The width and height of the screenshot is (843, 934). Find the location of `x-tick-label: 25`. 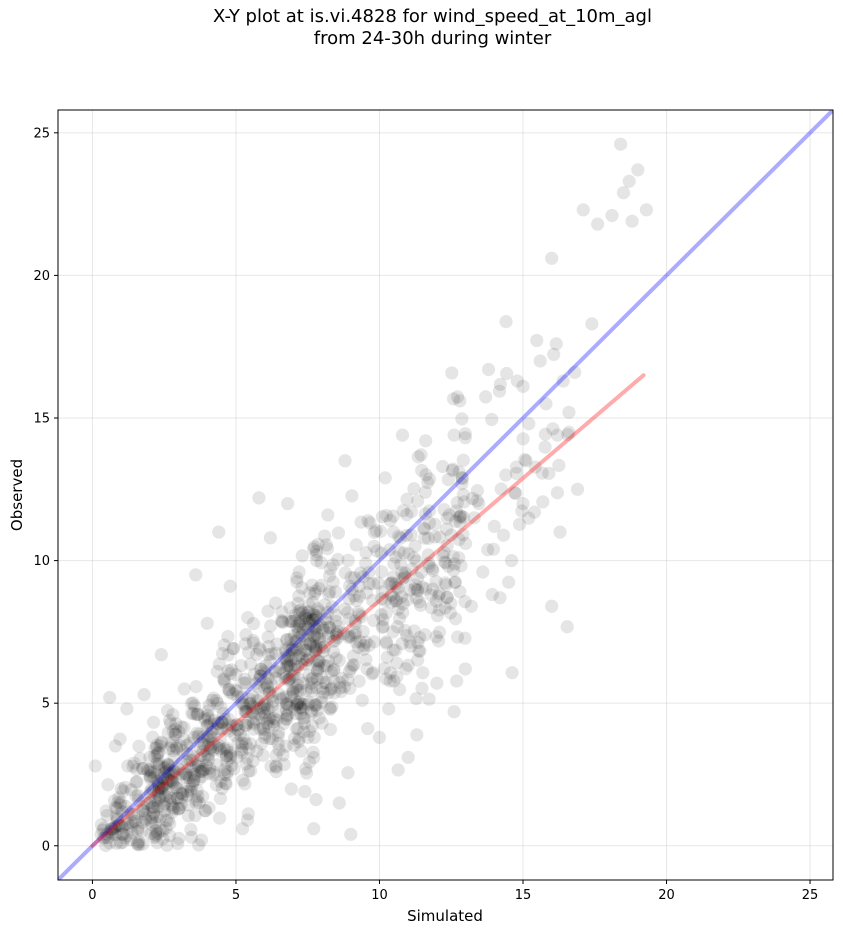

x-tick-label: 25 is located at coordinates (810, 895).